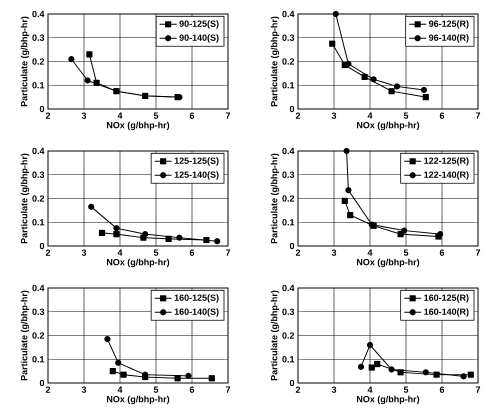  Describe the element at coordinates (196, 175) in the screenshot. I see `legend-label: 125-140(S)` at that location.